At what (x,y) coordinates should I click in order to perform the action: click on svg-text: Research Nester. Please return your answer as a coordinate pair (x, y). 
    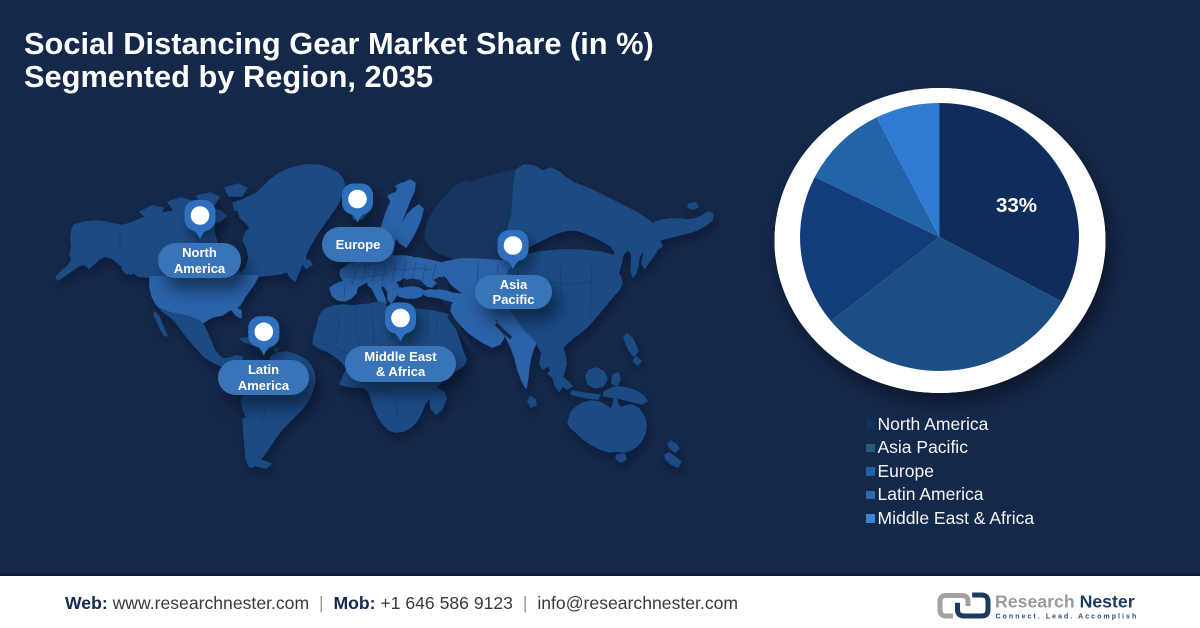
    Looking at the image, I should click on (1065, 601).